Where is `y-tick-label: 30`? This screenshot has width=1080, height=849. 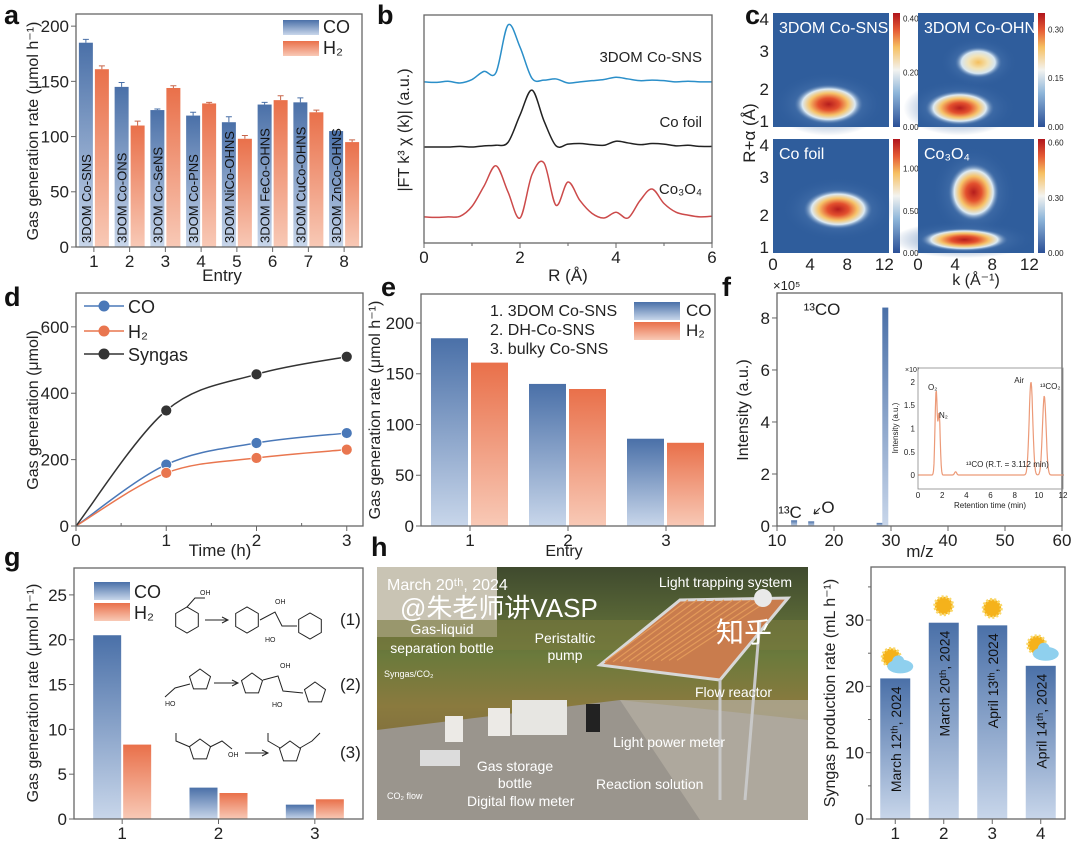
y-tick-label: 30 is located at coordinates (854, 620).